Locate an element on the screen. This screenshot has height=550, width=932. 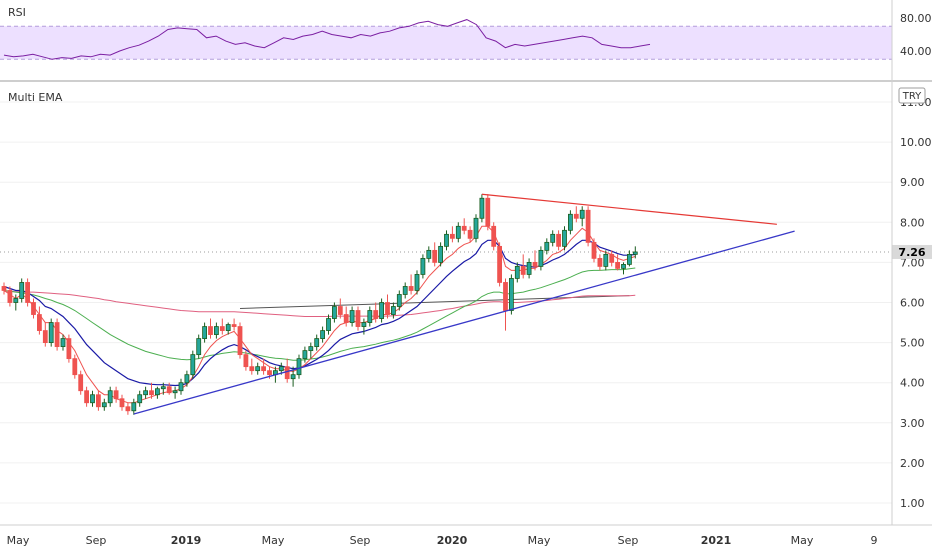
time-tick-label-4: Sep is located at coordinates (360, 540).